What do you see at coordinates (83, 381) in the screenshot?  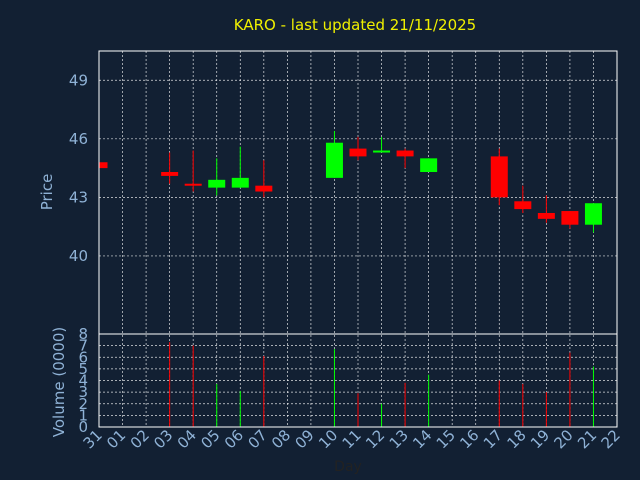 I see `volume-tick-label: 4` at bounding box center [83, 381].